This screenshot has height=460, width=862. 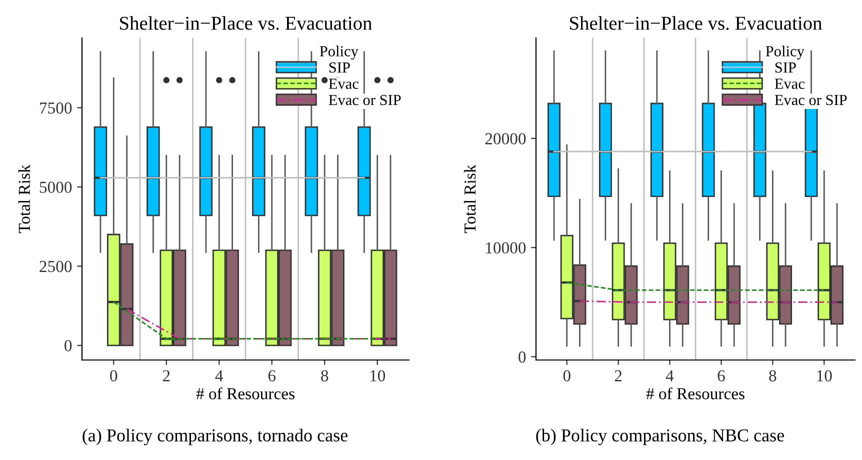 What do you see at coordinates (56, 266) in the screenshot?
I see `y-tick-label: 2500` at bounding box center [56, 266].